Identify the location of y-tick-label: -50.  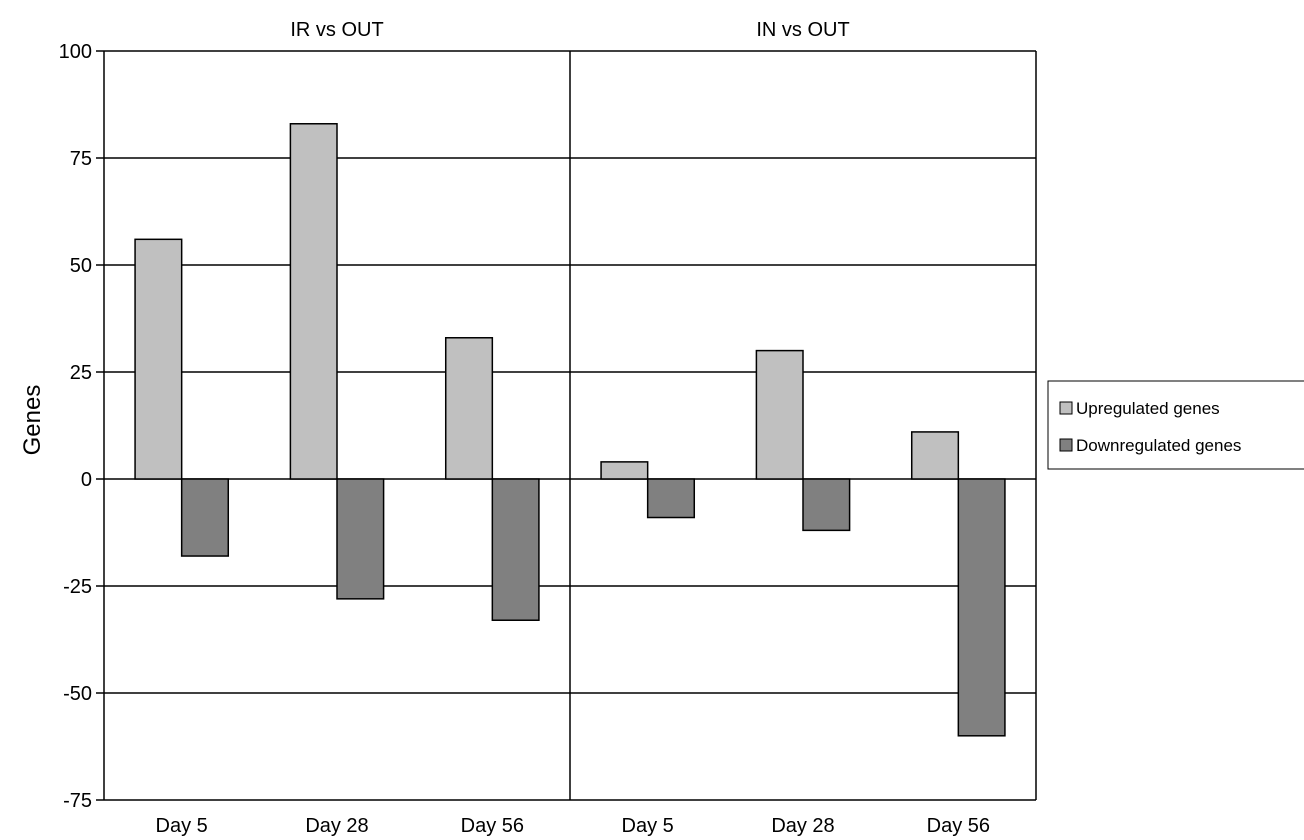
(77, 694).